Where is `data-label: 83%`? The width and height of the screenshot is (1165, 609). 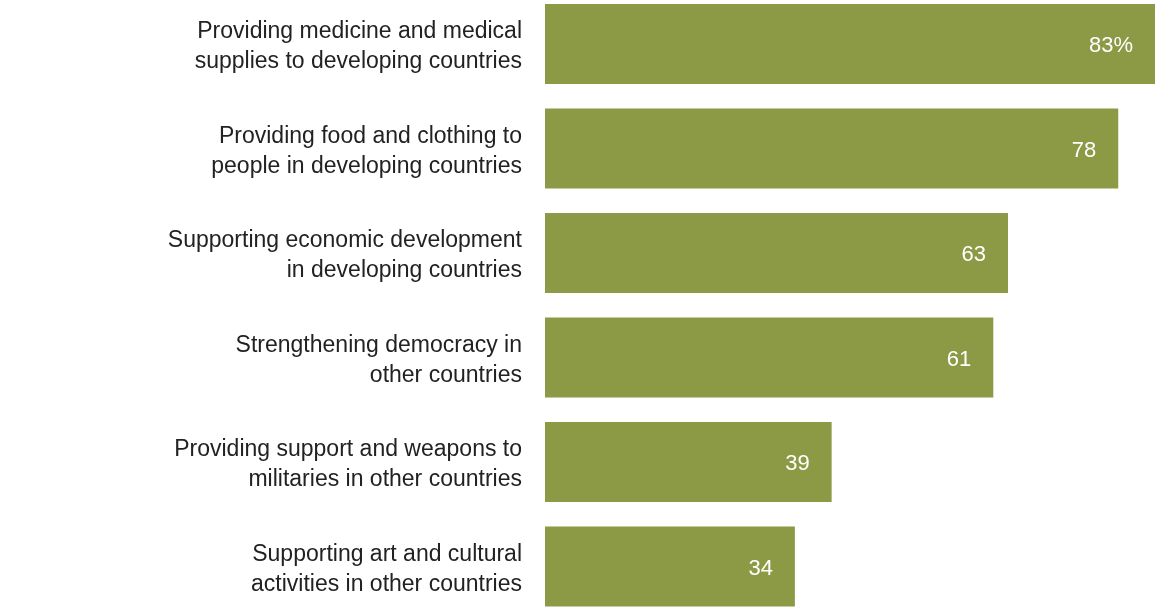
data-label: 83% is located at coordinates (1110, 44).